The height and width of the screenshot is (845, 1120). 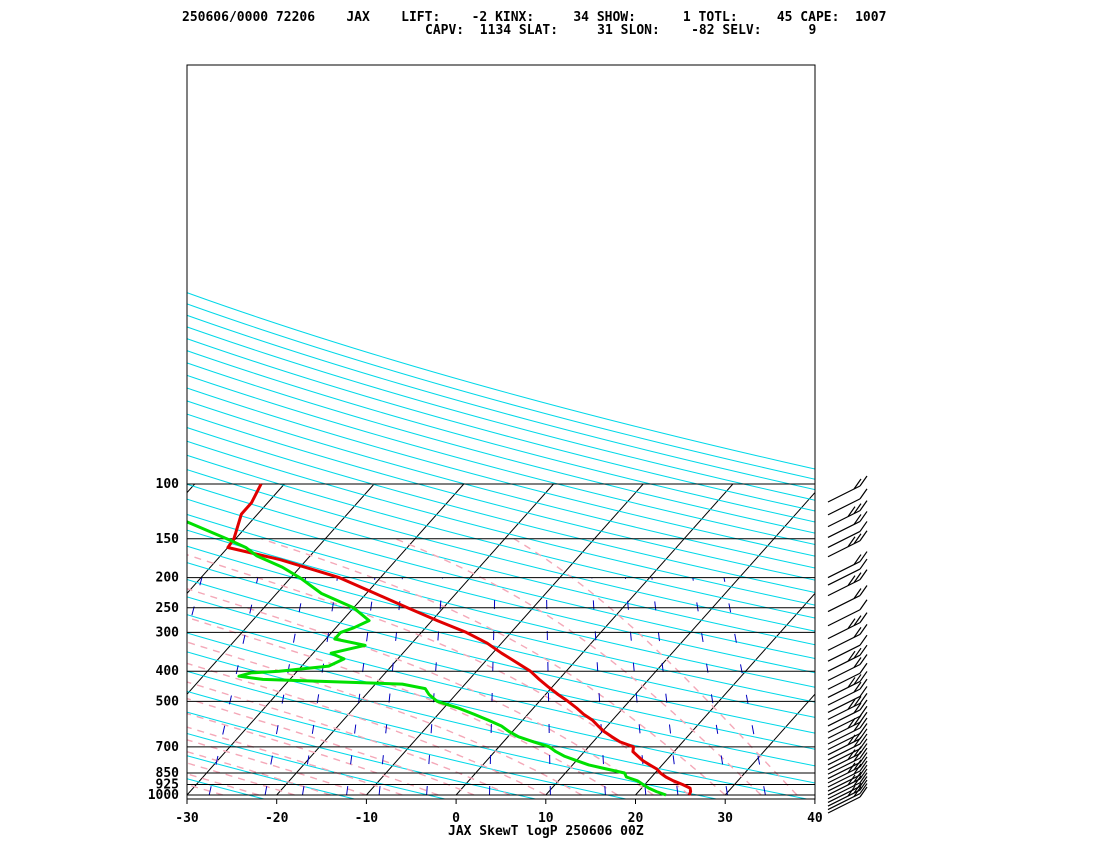 I want to click on pressure-tick-label: 500, so click(x=168, y=701).